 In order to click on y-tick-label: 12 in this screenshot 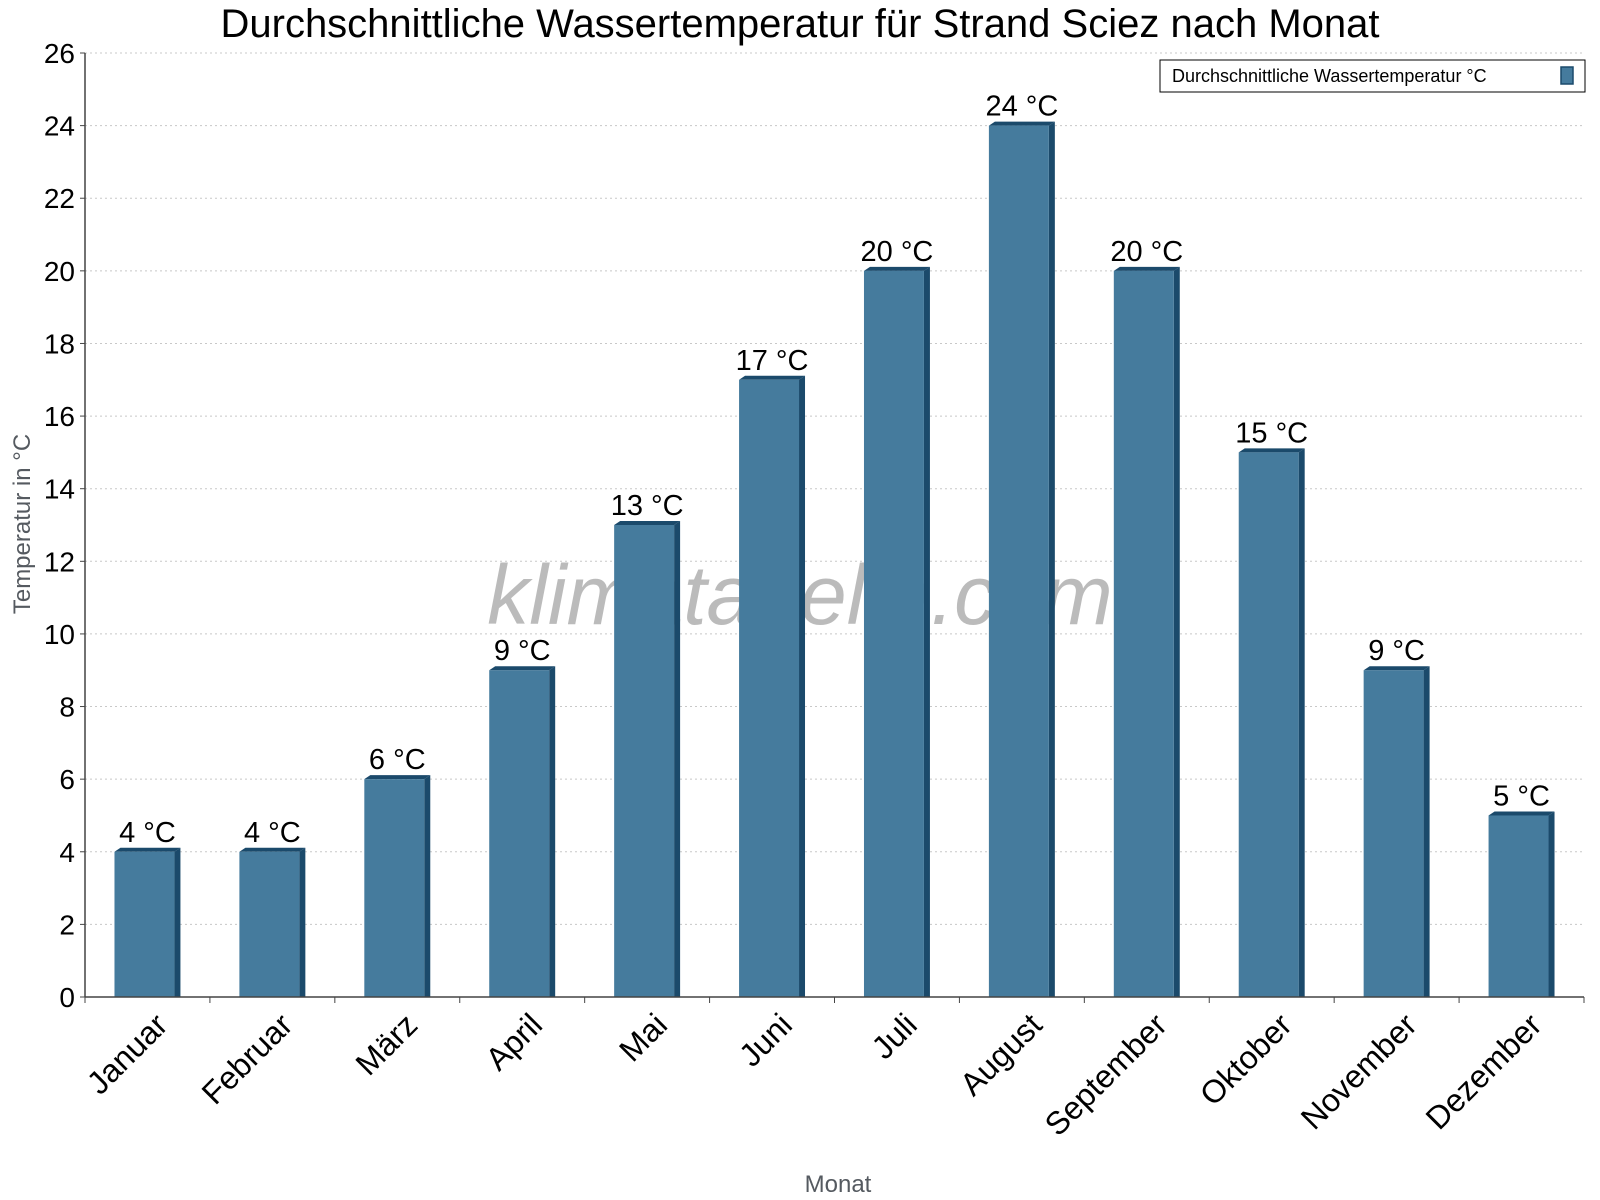, I will do `click(59, 561)`.